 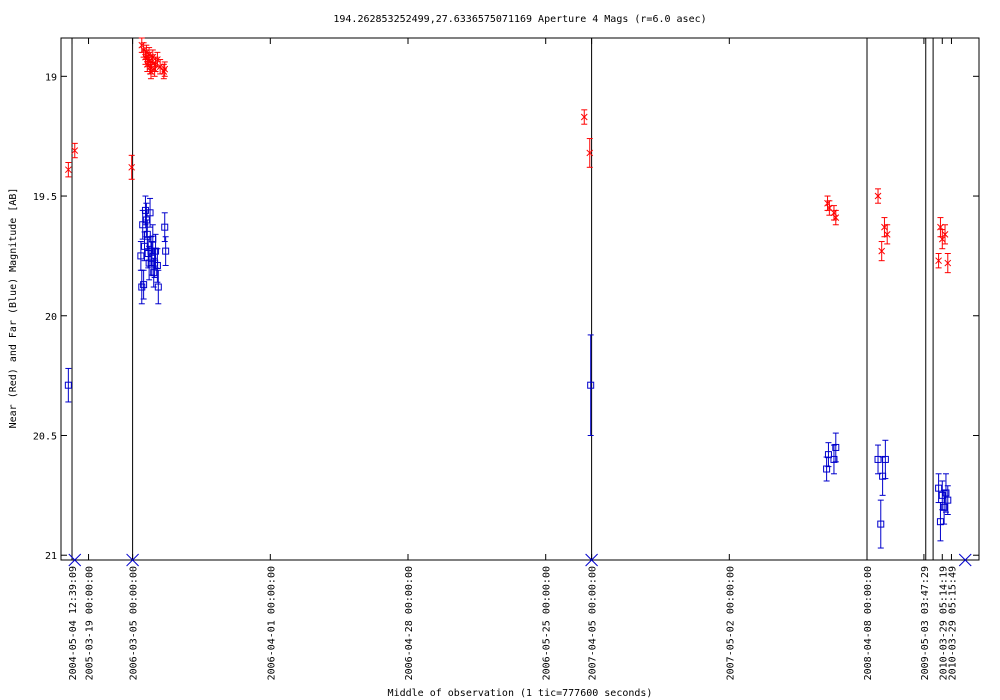 What do you see at coordinates (547, 623) in the screenshot?
I see `x-tick-label: 2006-05-25 00:00:00` at bounding box center [547, 623].